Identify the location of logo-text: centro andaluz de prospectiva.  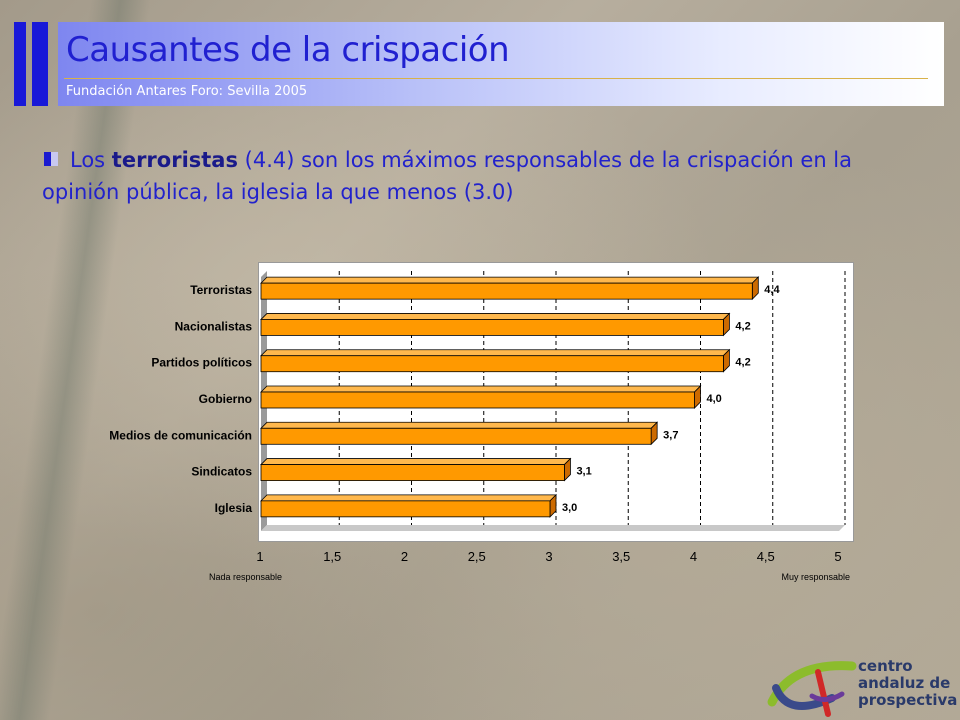
(907, 683).